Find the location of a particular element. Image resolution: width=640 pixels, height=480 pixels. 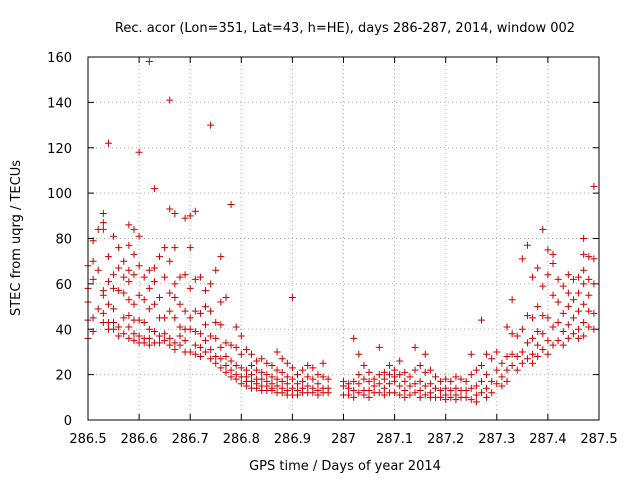

x-tick-label: 287.4 is located at coordinates (547, 439).